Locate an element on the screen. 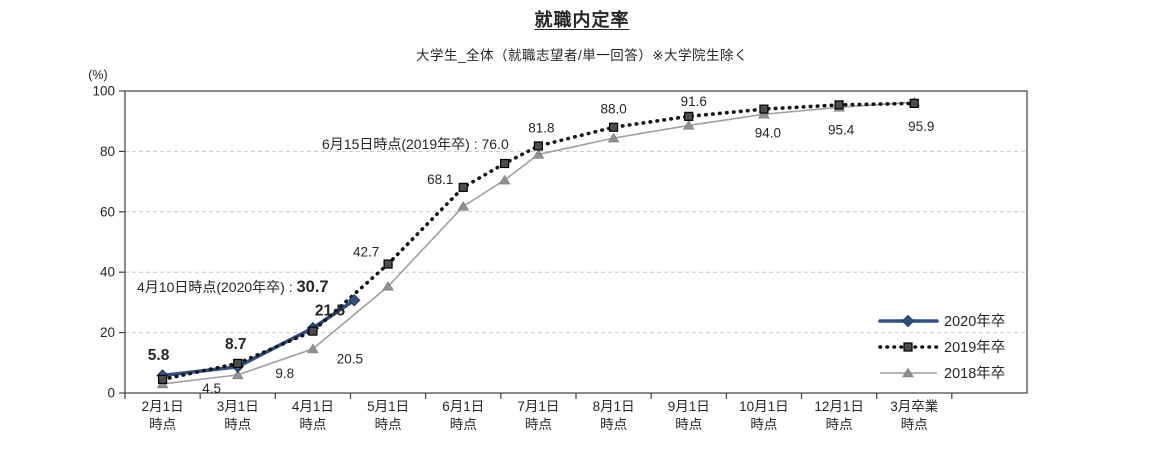 This screenshot has height=453, width=1164. y-axis-label: 20 is located at coordinates (107, 332).